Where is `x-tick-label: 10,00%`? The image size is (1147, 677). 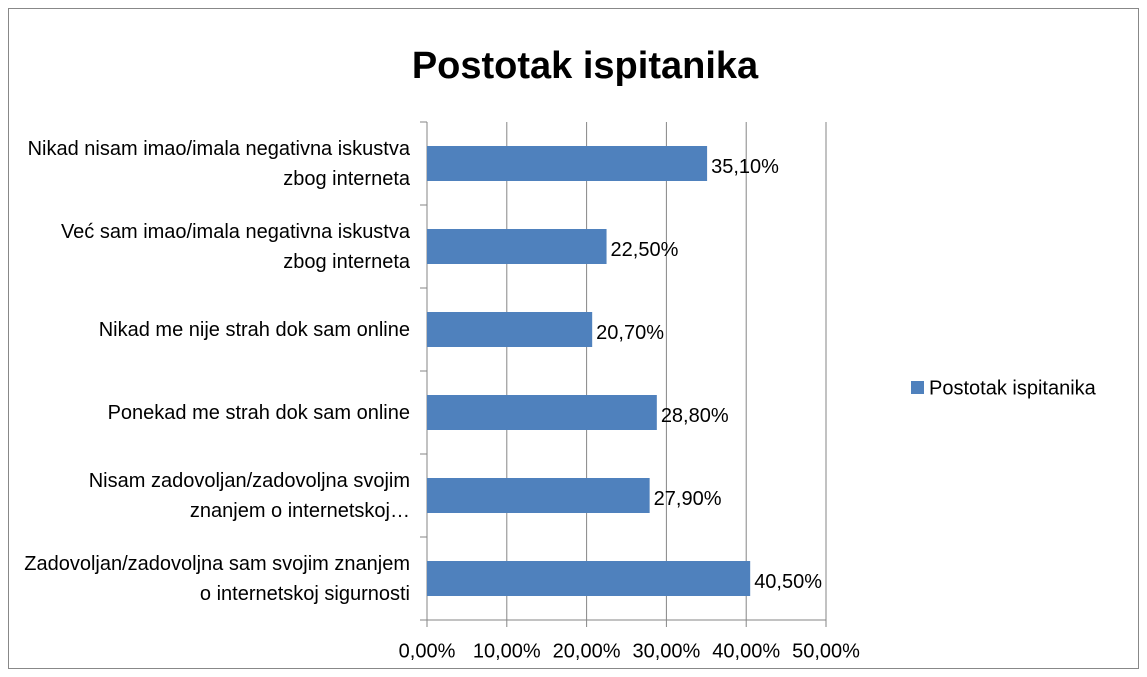
x-tick-label: 10,00% is located at coordinates (507, 651).